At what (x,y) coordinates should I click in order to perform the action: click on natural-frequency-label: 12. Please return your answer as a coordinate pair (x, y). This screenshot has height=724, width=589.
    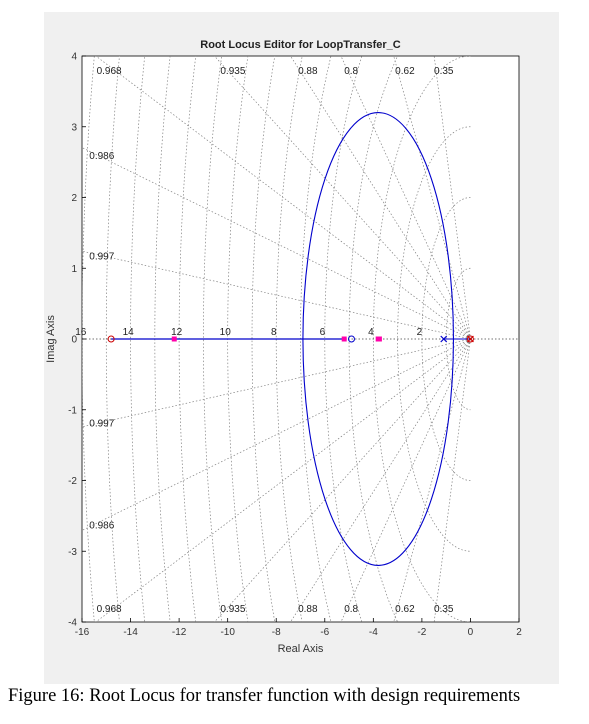
    Looking at the image, I should click on (177, 332).